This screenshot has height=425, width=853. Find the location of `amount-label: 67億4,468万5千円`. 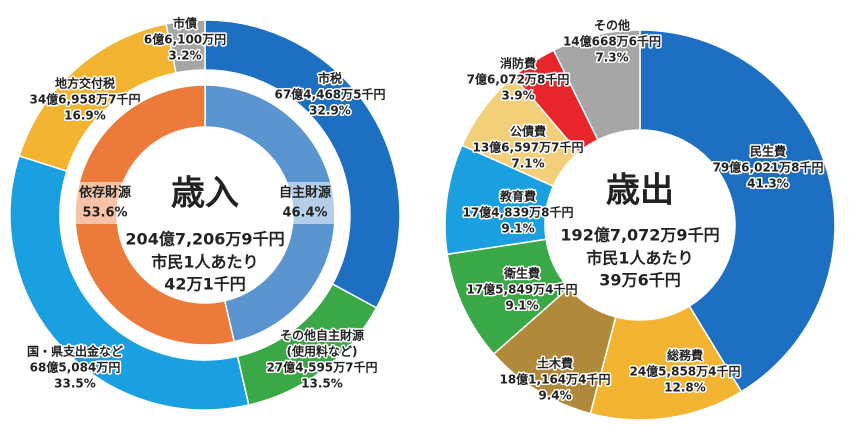

amount-label: 67億4,468万5千円 is located at coordinates (329, 94).